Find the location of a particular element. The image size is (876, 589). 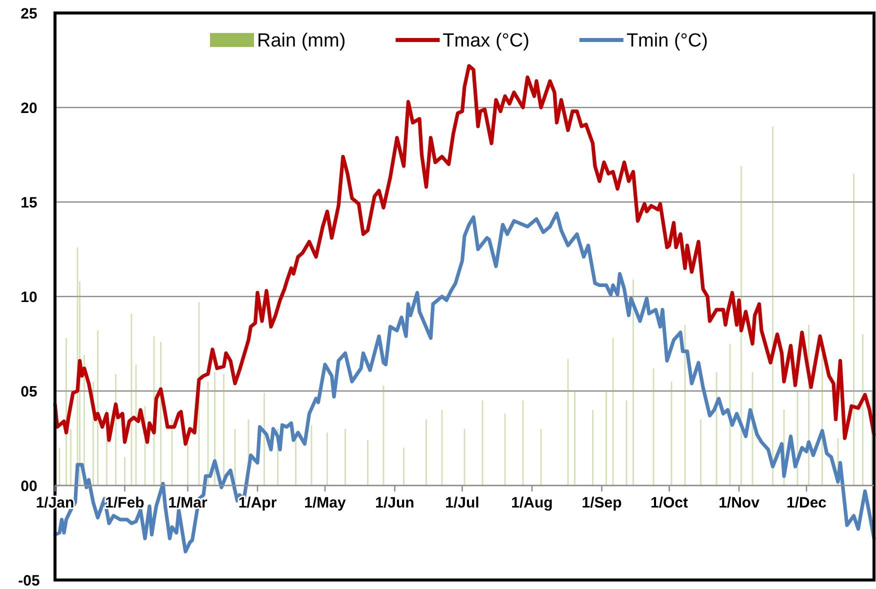

x-tick-label: 1/Oct is located at coordinates (669, 503).